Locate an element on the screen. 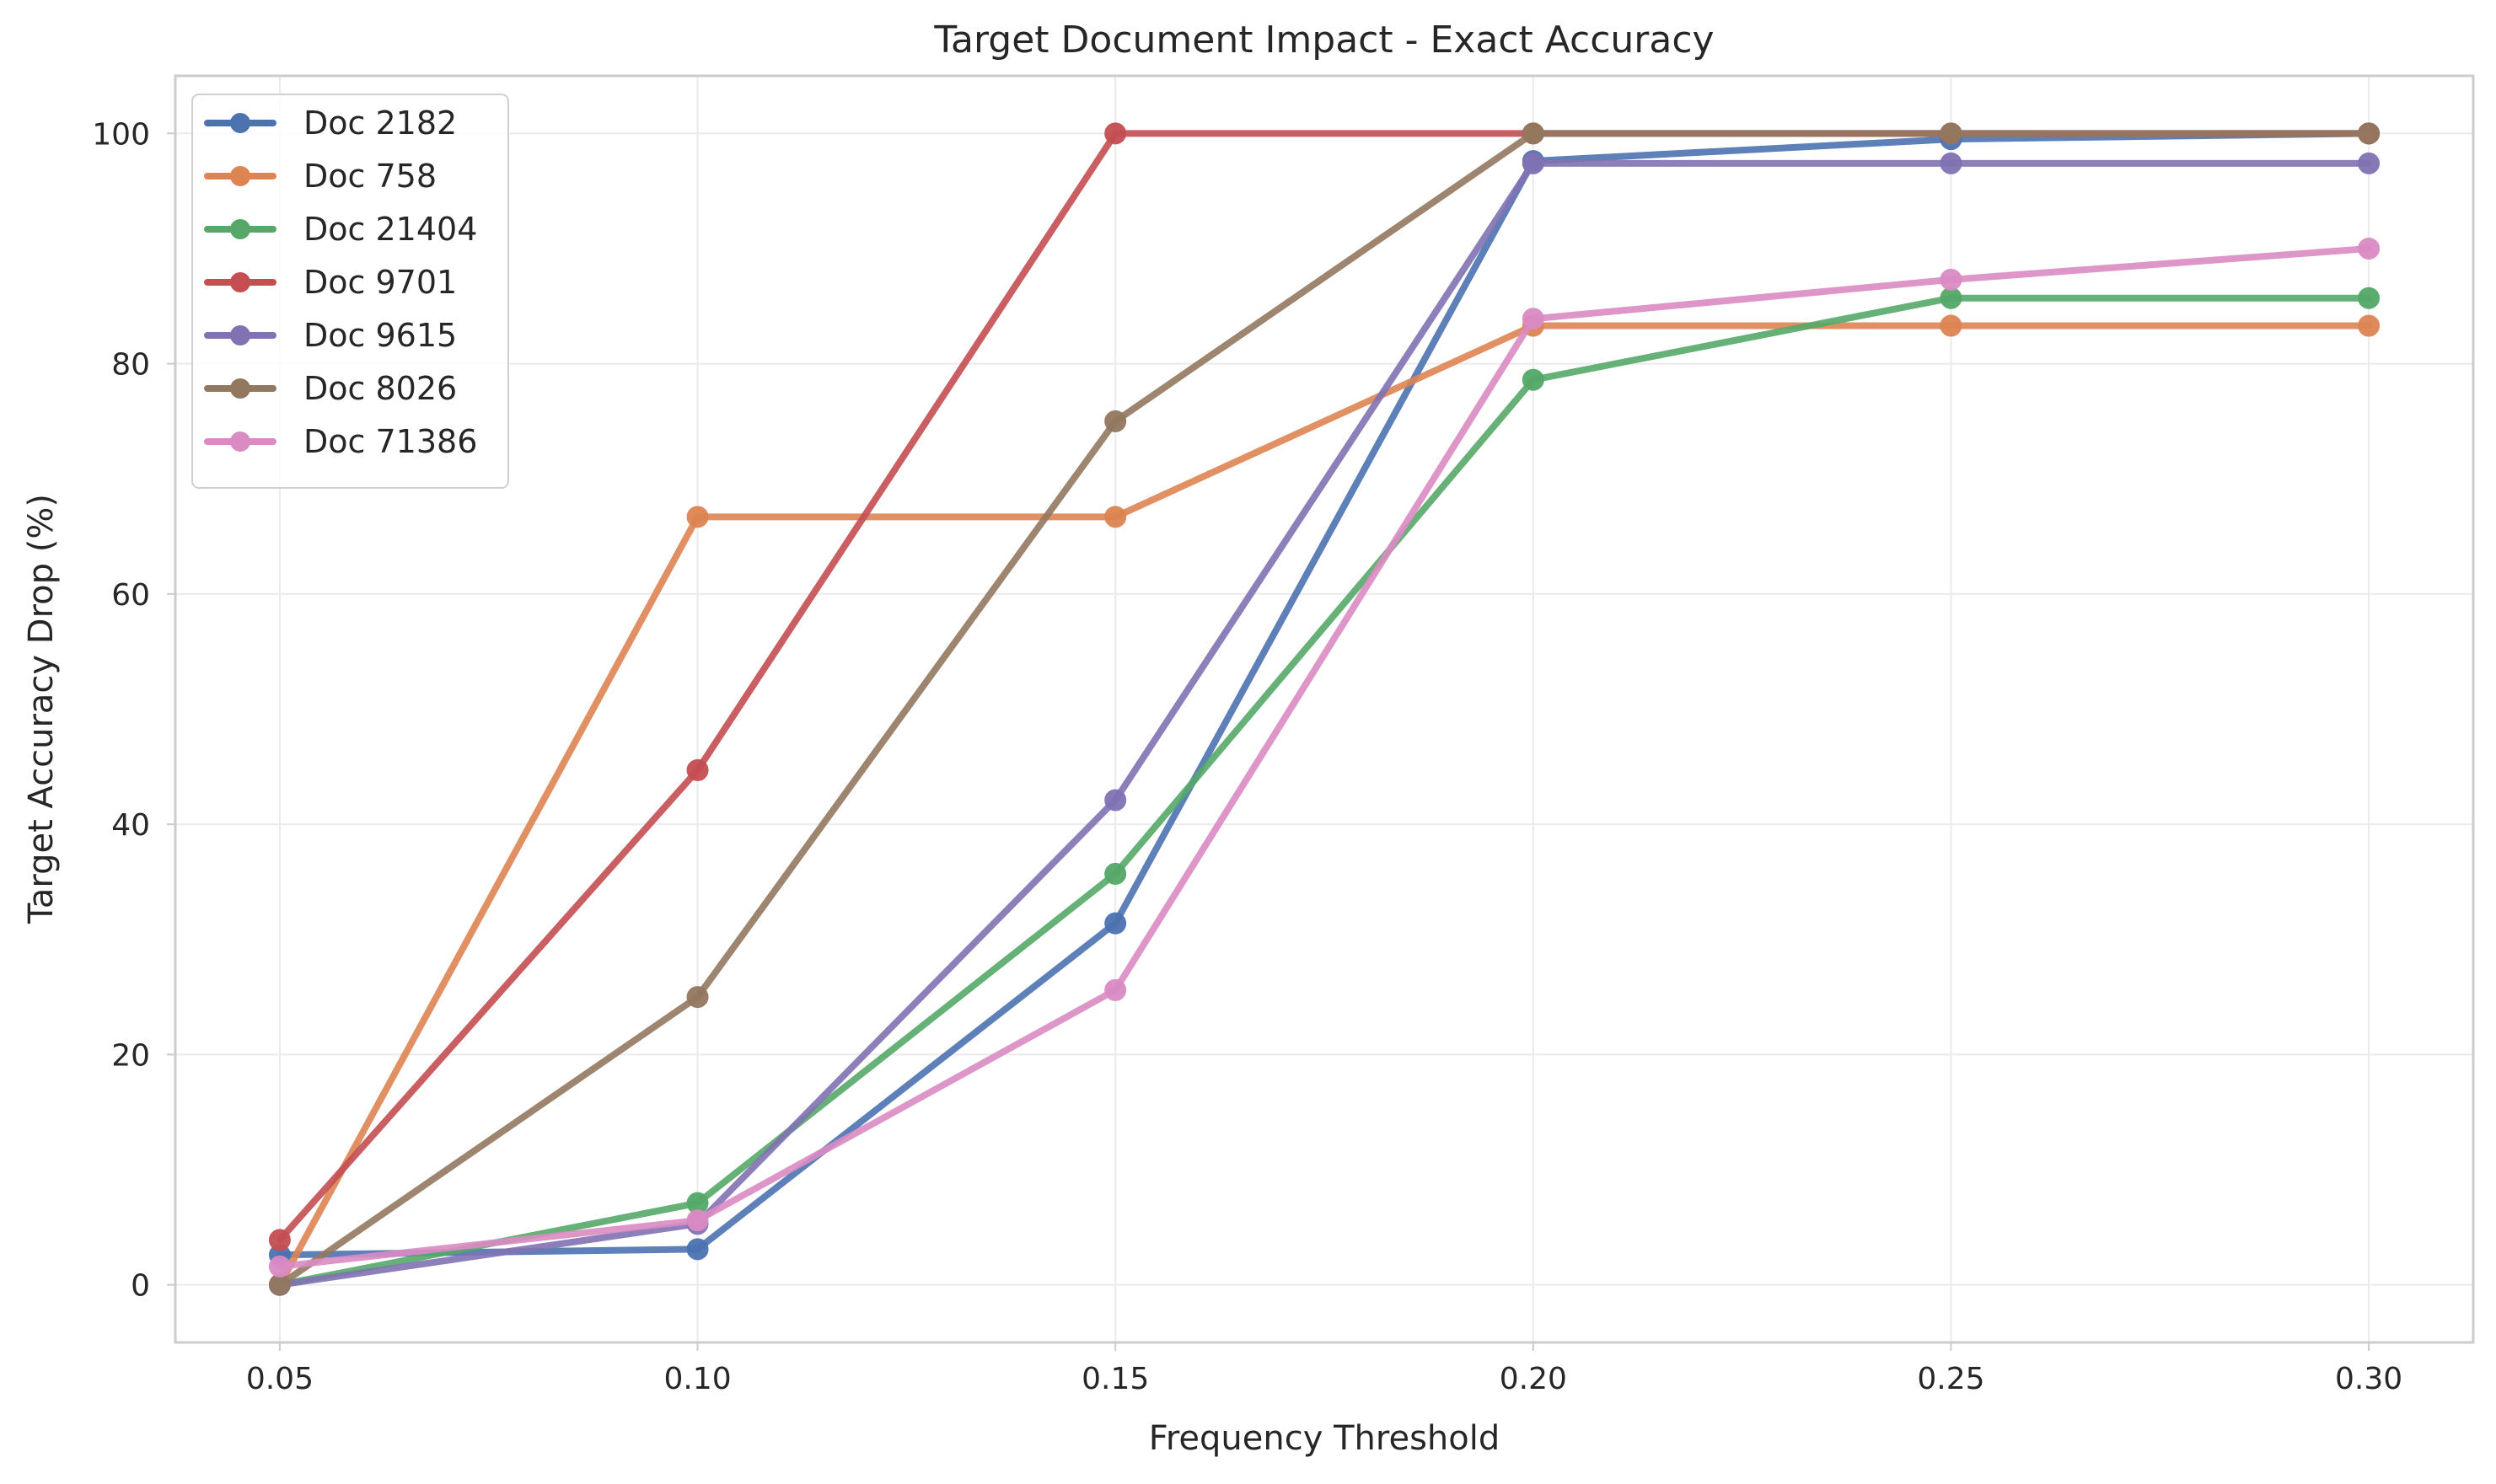 The width and height of the screenshot is (2496, 1484). legend-item: Doc 2182 is located at coordinates (330, 123).